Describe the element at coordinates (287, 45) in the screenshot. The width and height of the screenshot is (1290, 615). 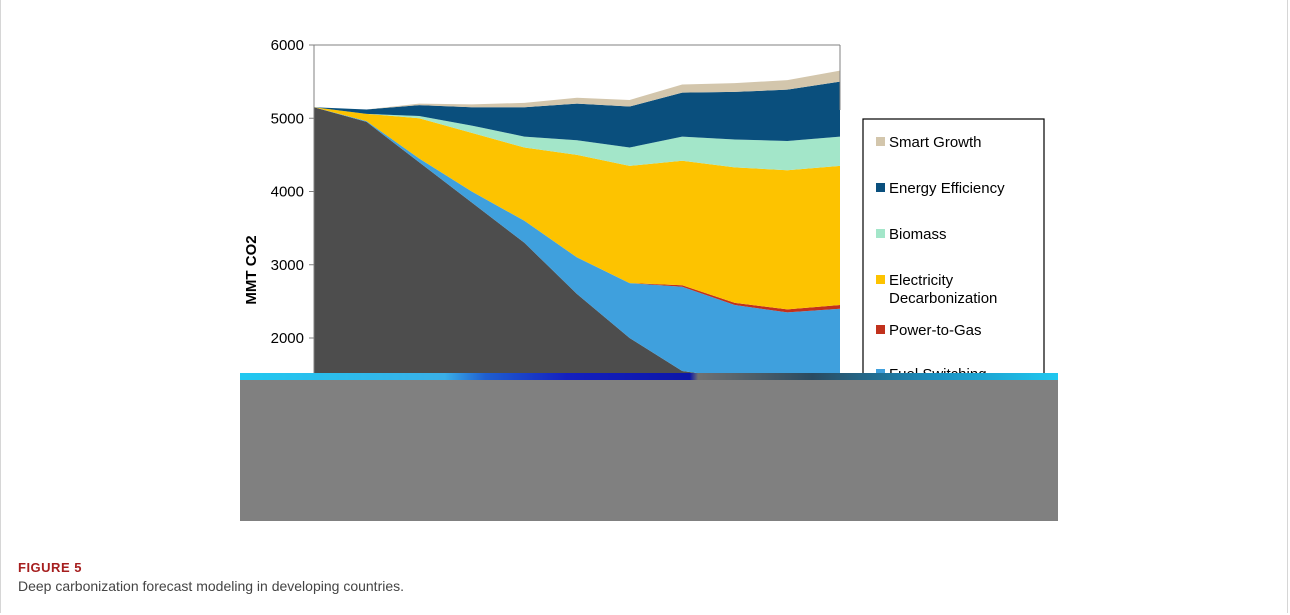
I see `y-tick-label: 6000` at that location.